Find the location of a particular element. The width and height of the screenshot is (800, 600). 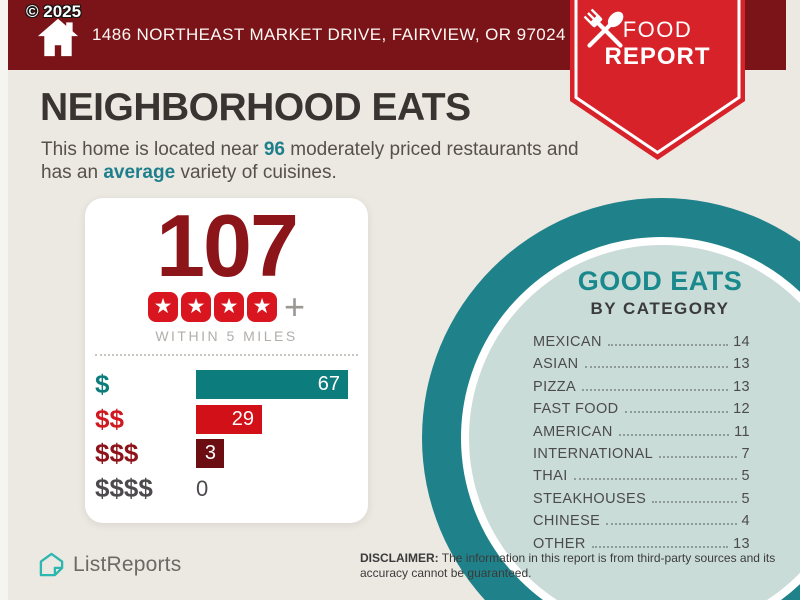

bar-value: 3 is located at coordinates (210, 453).